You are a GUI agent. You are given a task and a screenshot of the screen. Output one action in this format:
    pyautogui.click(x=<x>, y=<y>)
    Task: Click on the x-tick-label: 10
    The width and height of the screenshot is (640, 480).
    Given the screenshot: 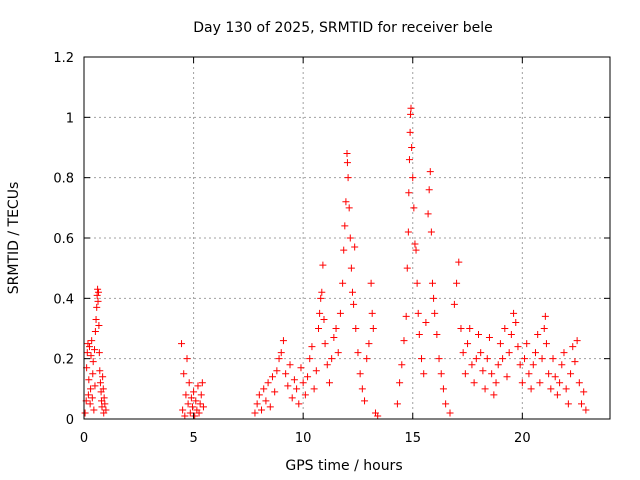 What is the action you would take?
    pyautogui.click(x=303, y=438)
    